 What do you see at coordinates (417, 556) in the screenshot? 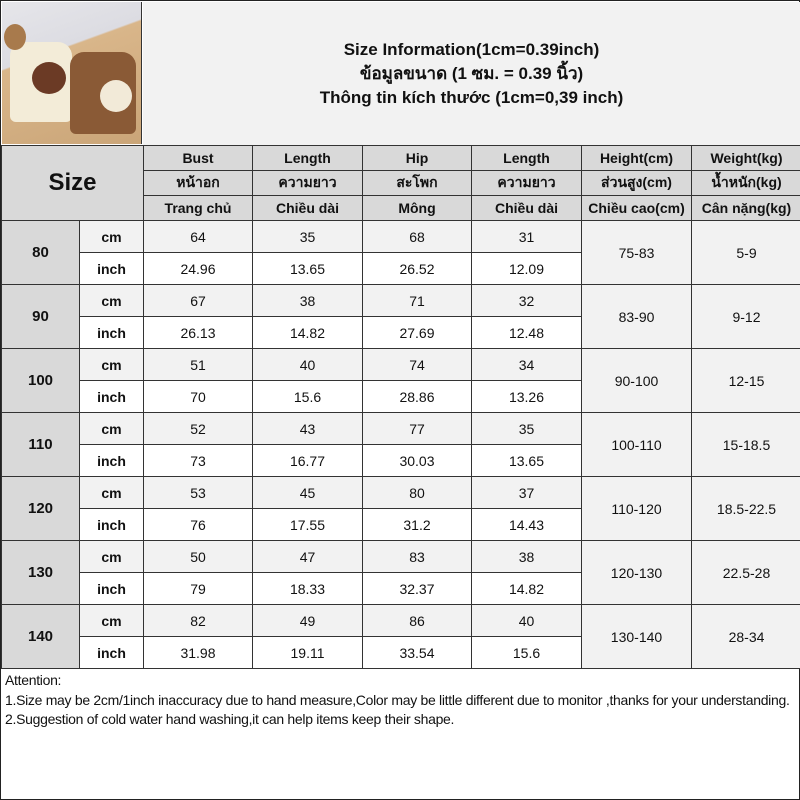
I see `measurement-cell: 83` at bounding box center [417, 556].